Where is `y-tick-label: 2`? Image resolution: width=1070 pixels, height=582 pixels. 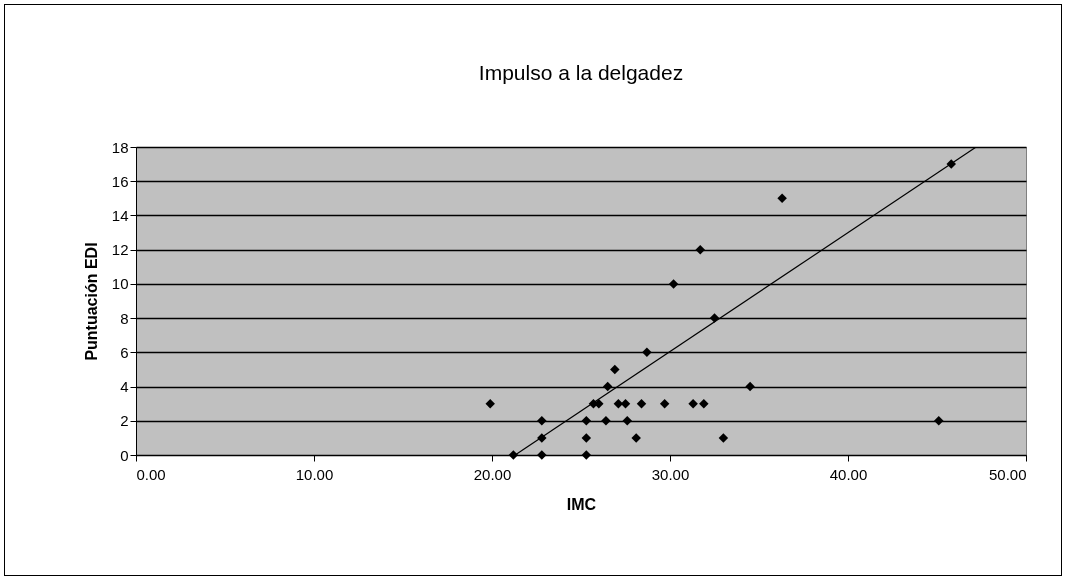 y-tick-label: 2 is located at coordinates (124, 421).